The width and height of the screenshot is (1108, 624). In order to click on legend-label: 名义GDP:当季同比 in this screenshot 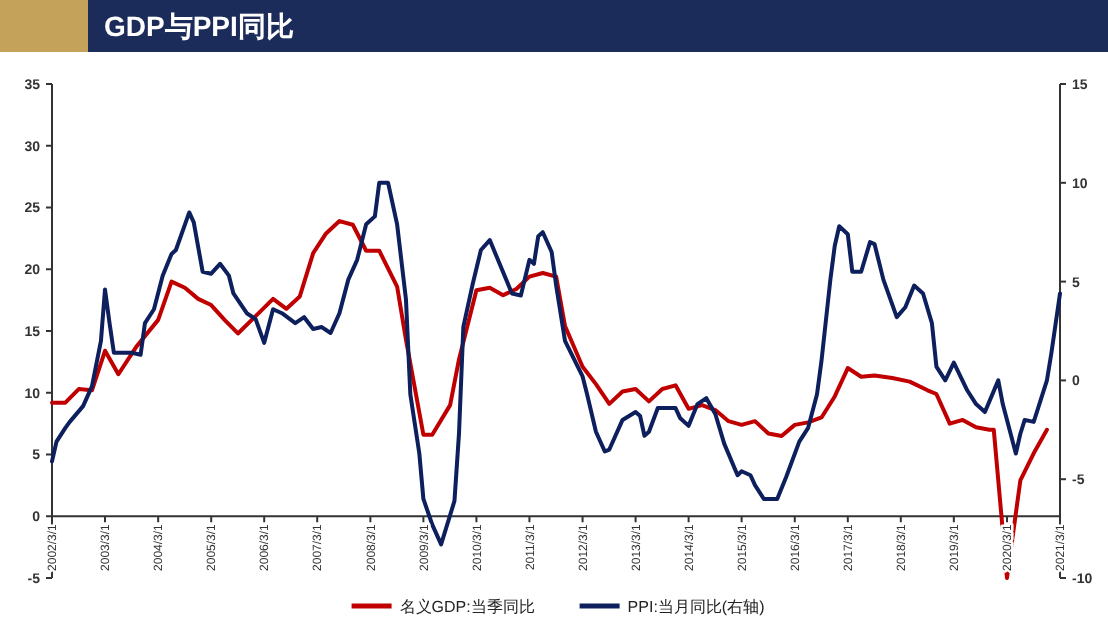, I will do `click(467, 606)`.